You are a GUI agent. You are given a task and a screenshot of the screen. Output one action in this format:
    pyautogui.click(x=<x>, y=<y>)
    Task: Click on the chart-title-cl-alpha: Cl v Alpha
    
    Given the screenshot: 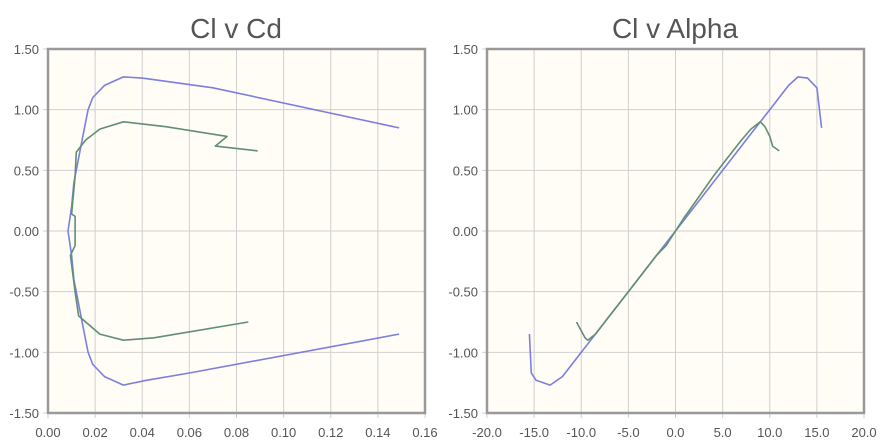 What is the action you would take?
    pyautogui.click(x=675, y=28)
    